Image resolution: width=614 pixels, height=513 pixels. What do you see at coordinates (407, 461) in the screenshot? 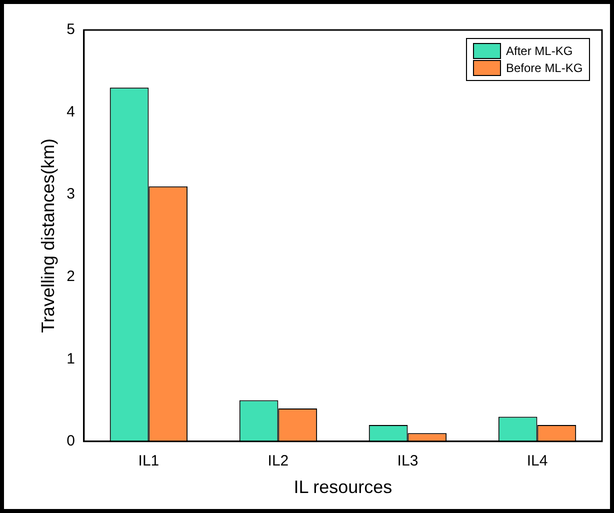
I see `x-tick-label: IL3` at bounding box center [407, 461].